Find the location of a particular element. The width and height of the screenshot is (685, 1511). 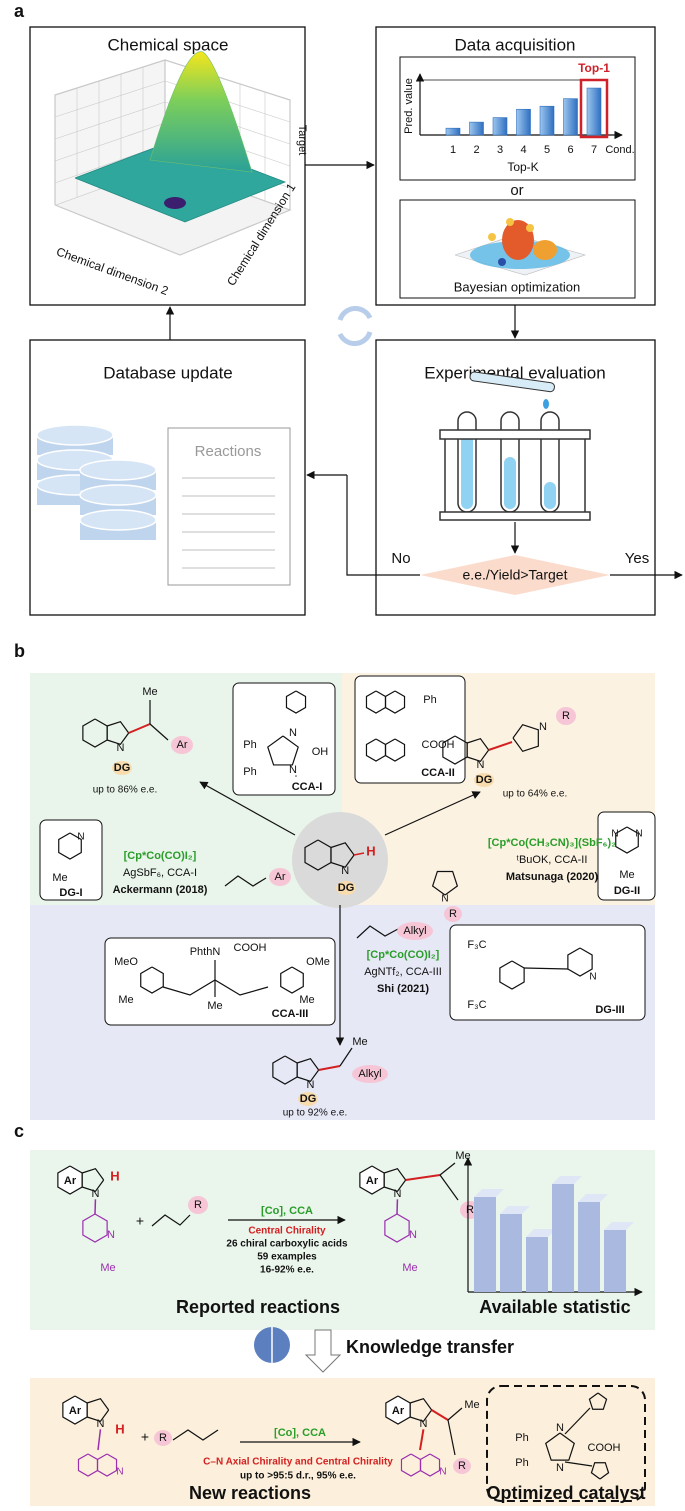

label: AgSbF₆, CCA-I is located at coordinates (160, 873).